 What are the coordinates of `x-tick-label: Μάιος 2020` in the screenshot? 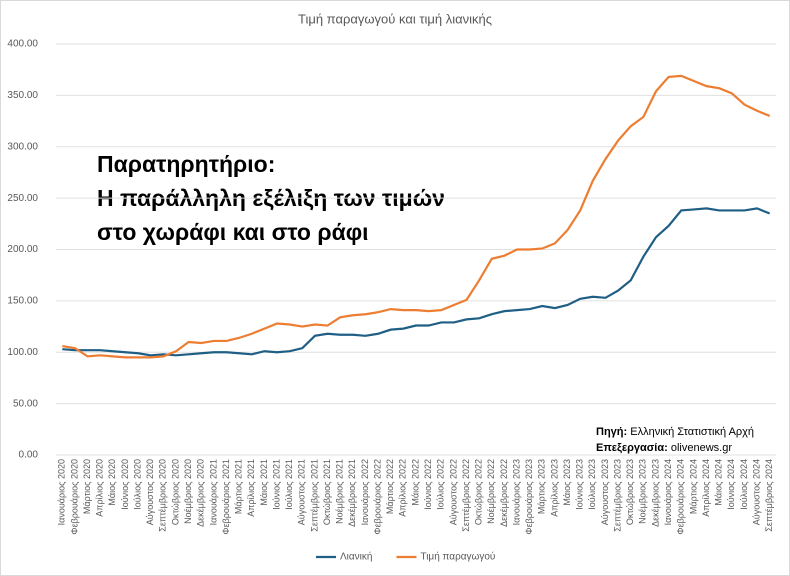 It's located at (112, 482).